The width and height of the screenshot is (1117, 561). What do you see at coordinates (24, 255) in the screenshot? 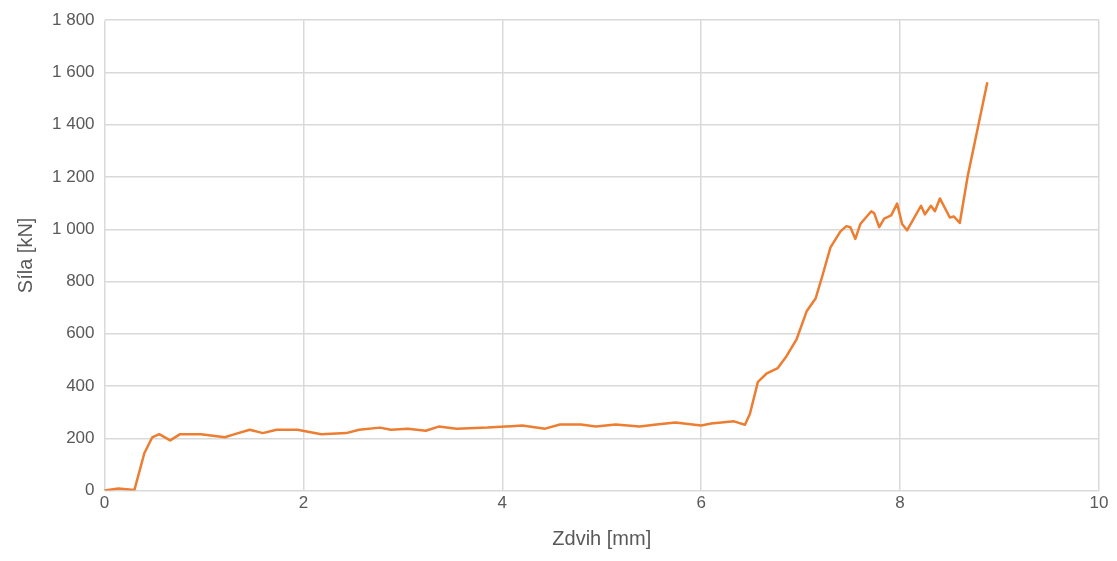
I see `y-axis-title: Síla [kN]` at bounding box center [24, 255].